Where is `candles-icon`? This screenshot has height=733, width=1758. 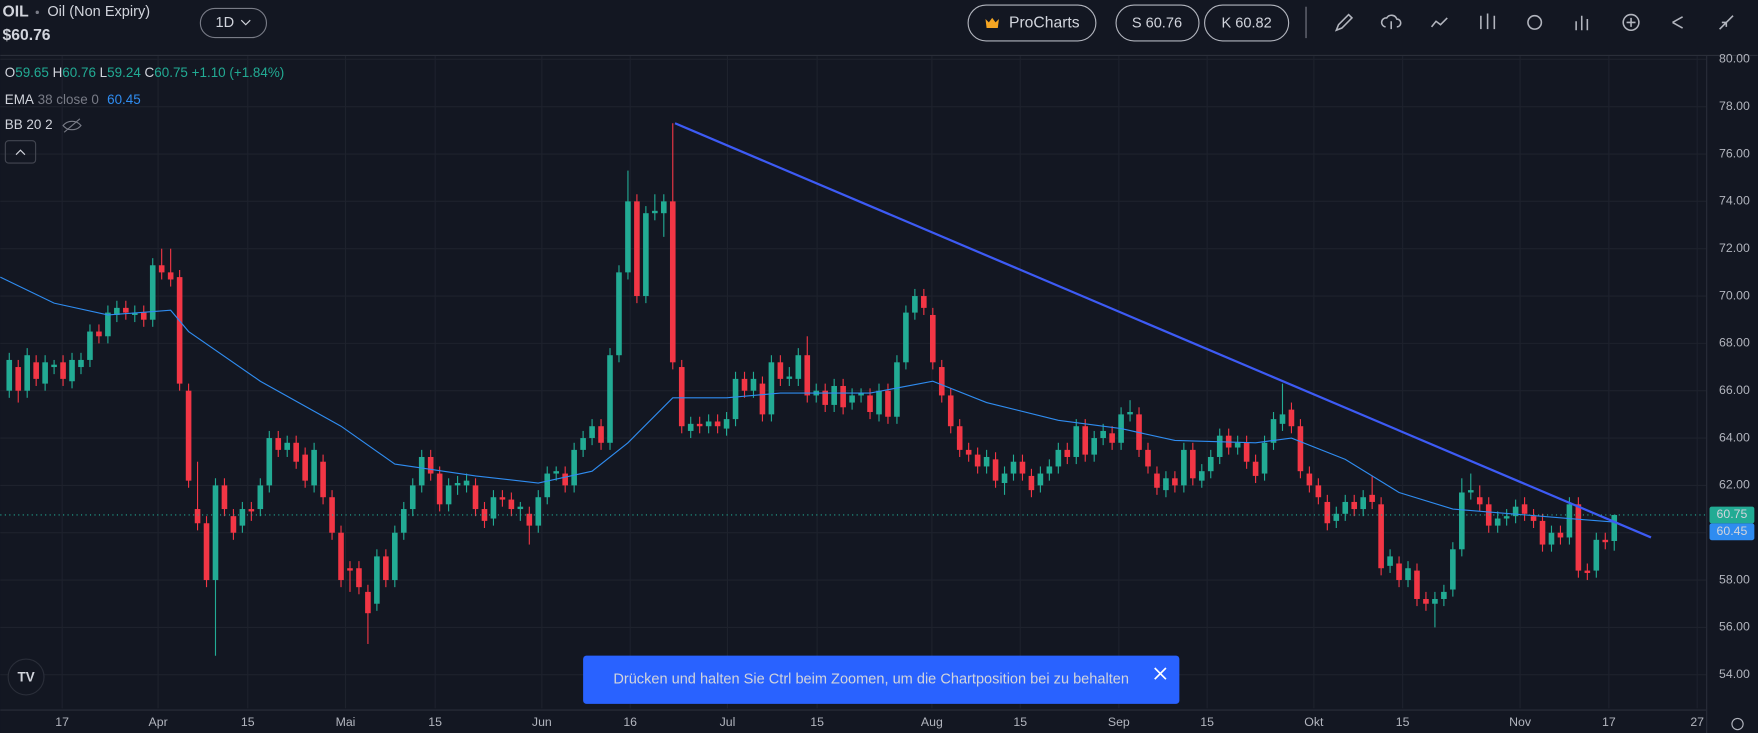 candles-icon is located at coordinates (1488, 21).